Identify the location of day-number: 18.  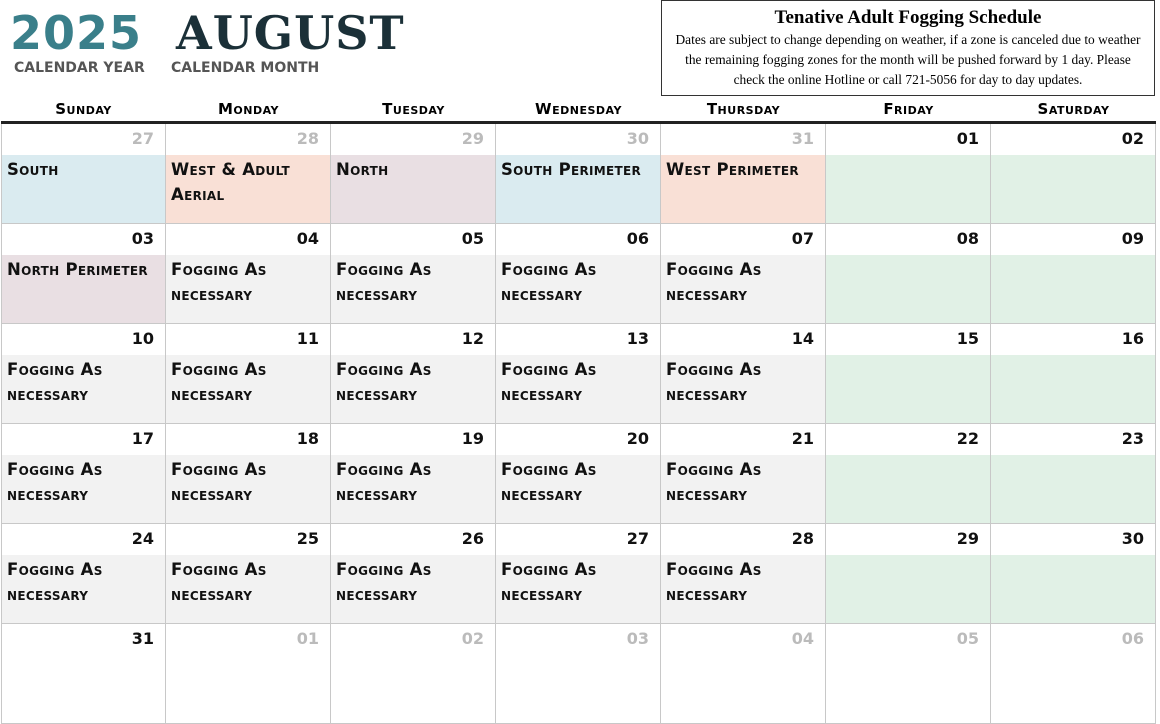
(307, 438).